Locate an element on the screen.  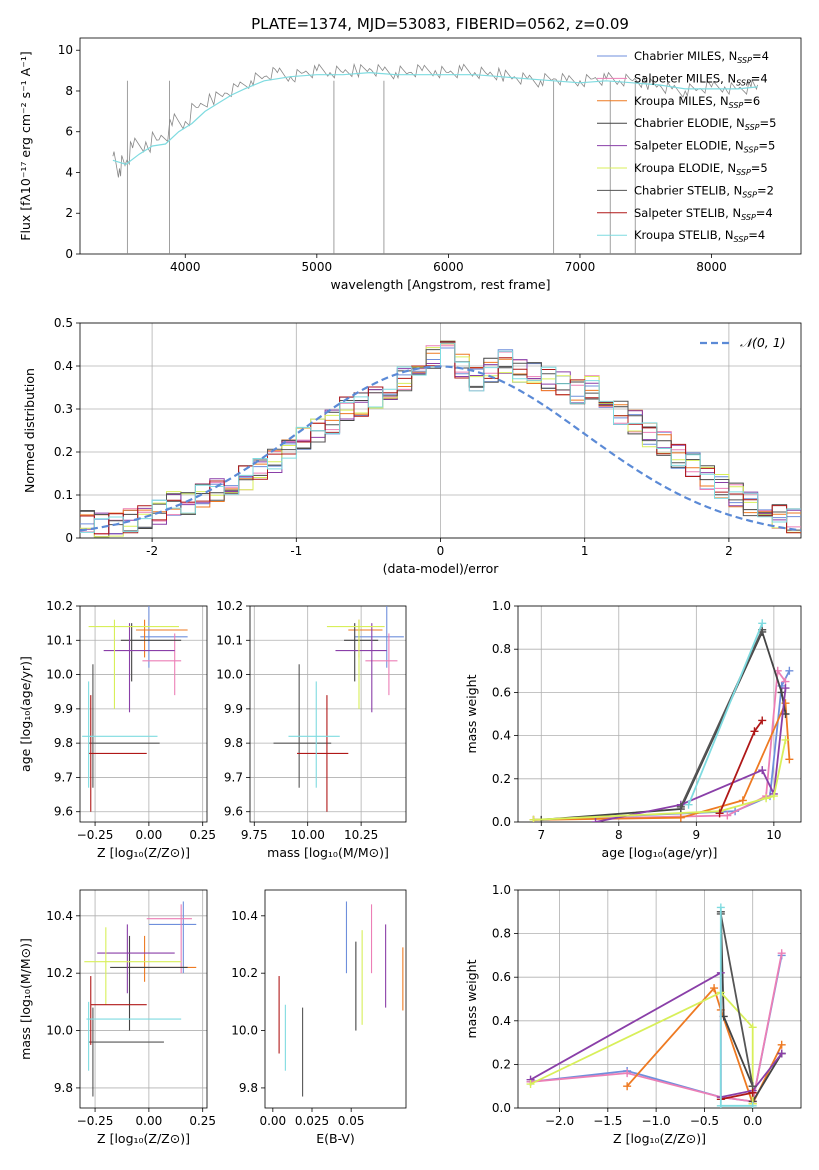
y-tick-label: 1.0 is located at coordinates (501, 890).